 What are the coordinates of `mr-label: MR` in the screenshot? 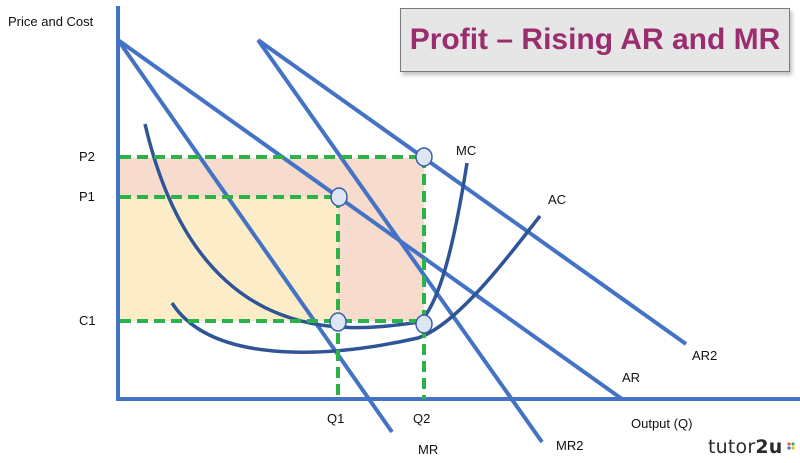 It's located at (428, 449).